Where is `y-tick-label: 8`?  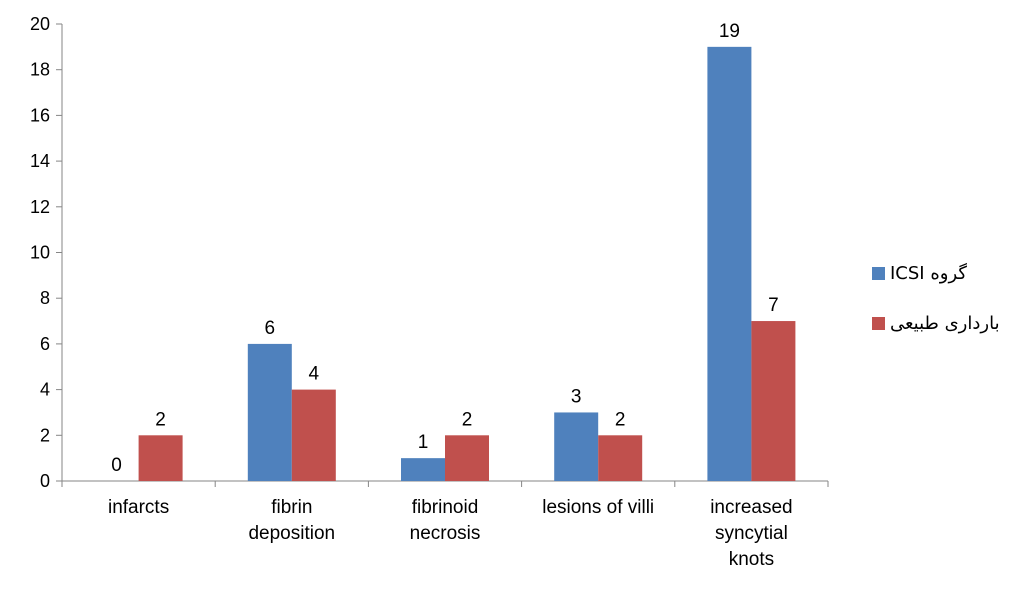
y-tick-label: 8 is located at coordinates (45, 298).